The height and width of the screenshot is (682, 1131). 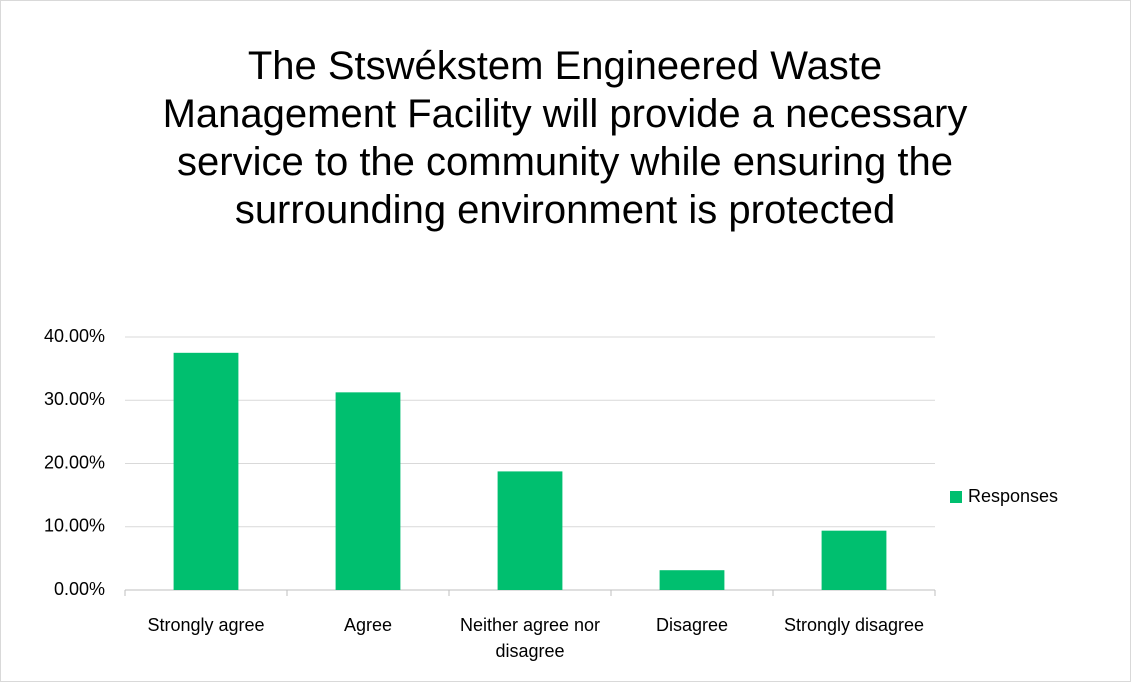 I want to click on x-tick-label: Disagree, so click(x=692, y=625).